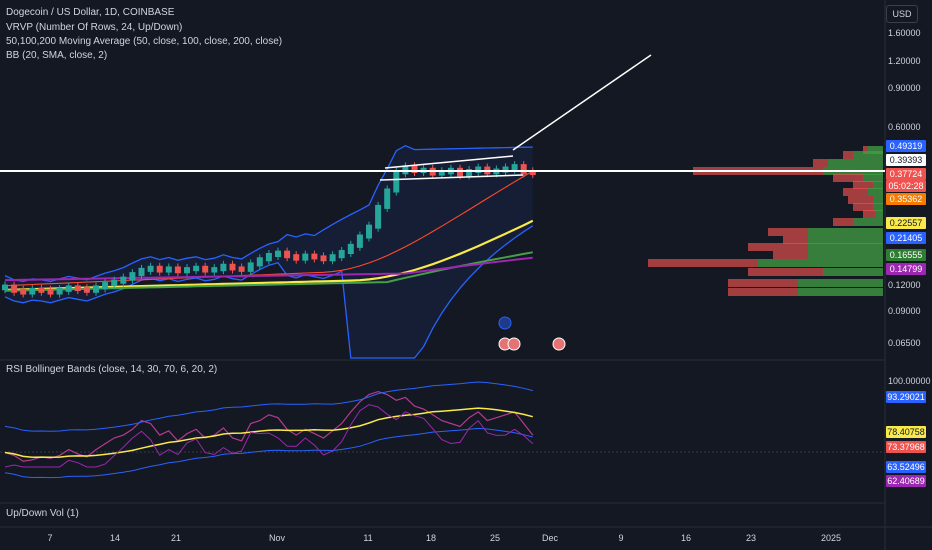 This screenshot has width=932, height=550. Describe the element at coordinates (57, 55) in the screenshot. I see `legend-bollinger-bands: BB (20, SMA, close, 2)` at that location.